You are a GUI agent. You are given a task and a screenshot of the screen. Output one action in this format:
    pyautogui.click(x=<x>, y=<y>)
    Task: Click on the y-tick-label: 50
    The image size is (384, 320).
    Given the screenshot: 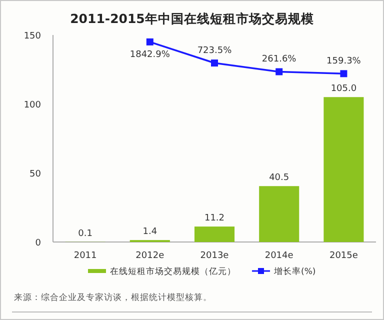 What is the action you would take?
    pyautogui.click(x=36, y=175)
    